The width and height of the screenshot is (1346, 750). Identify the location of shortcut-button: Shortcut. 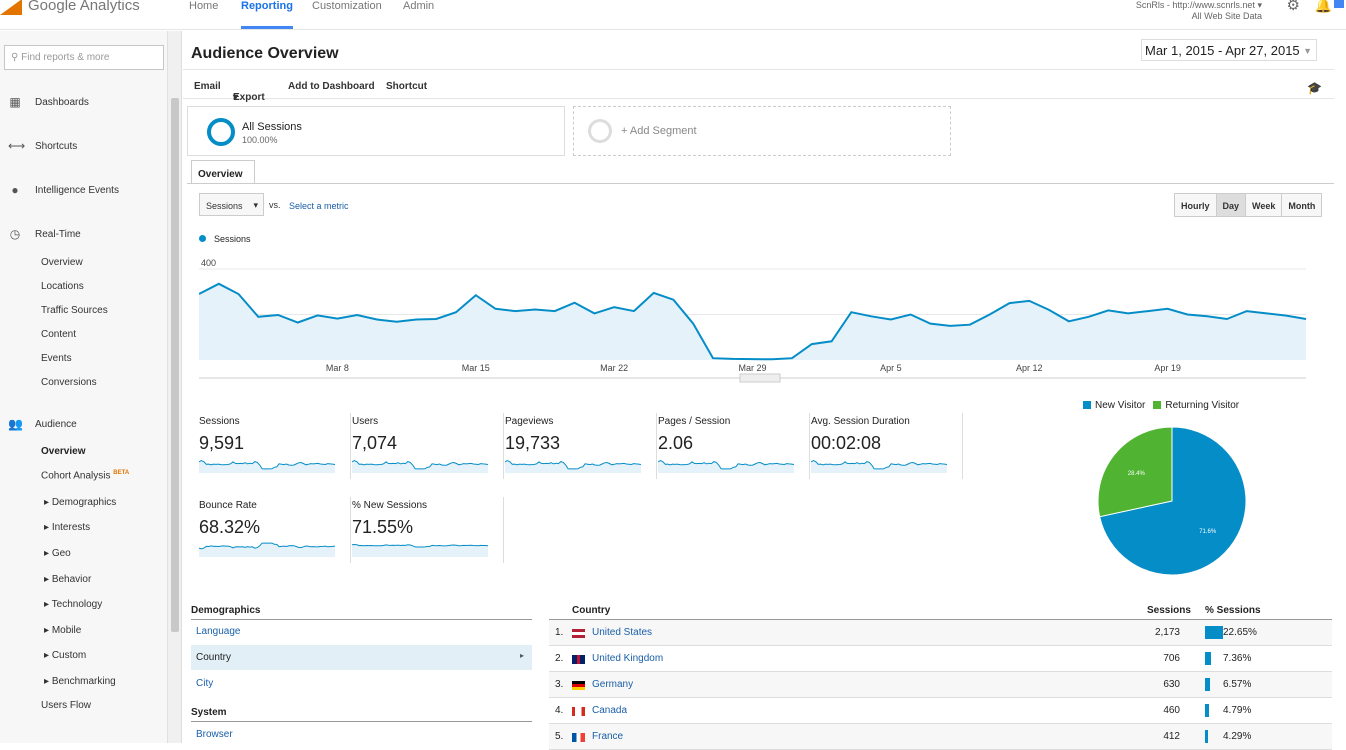
(407, 86).